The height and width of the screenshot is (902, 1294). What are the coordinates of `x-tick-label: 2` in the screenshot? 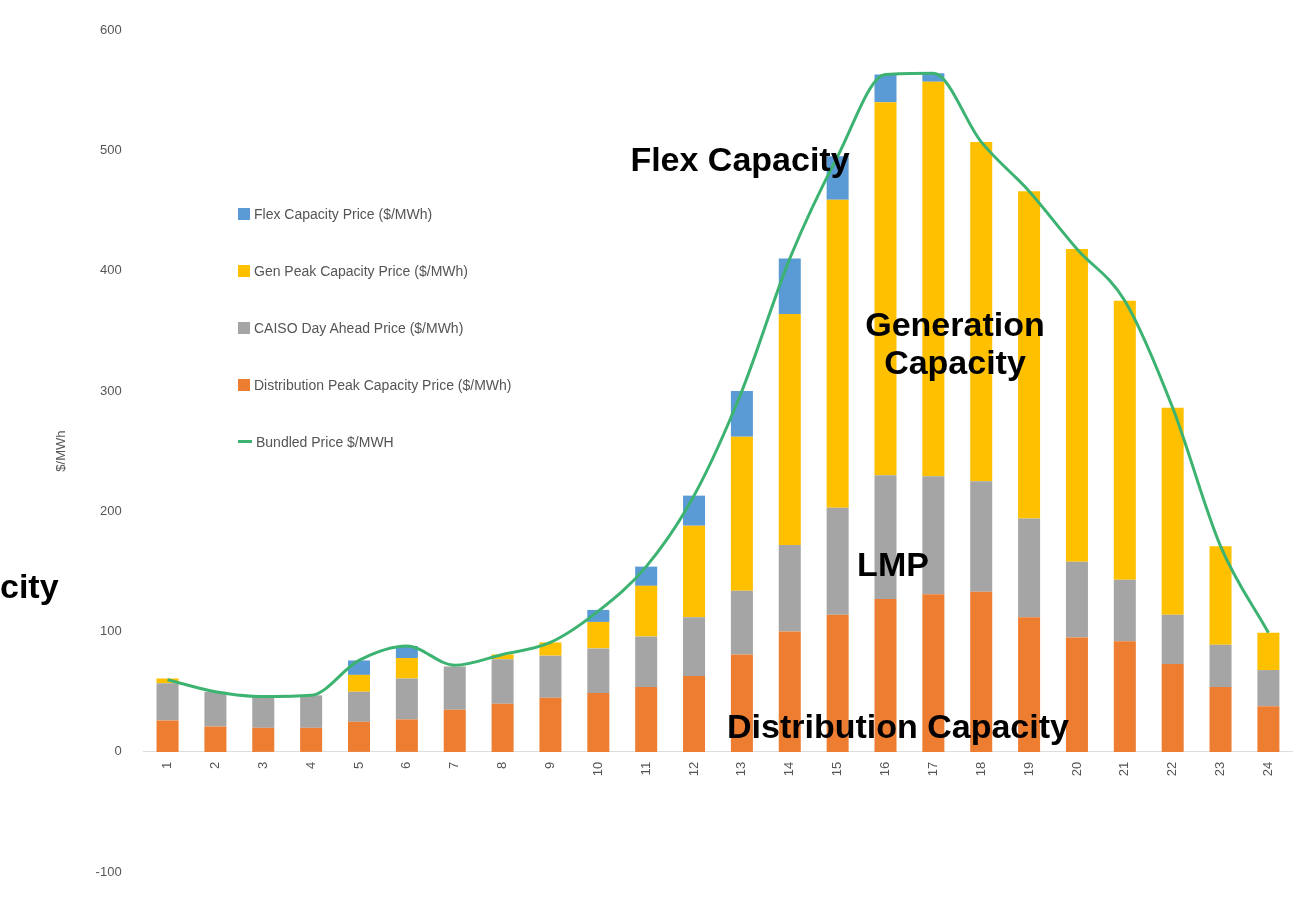 It's located at (214, 765).